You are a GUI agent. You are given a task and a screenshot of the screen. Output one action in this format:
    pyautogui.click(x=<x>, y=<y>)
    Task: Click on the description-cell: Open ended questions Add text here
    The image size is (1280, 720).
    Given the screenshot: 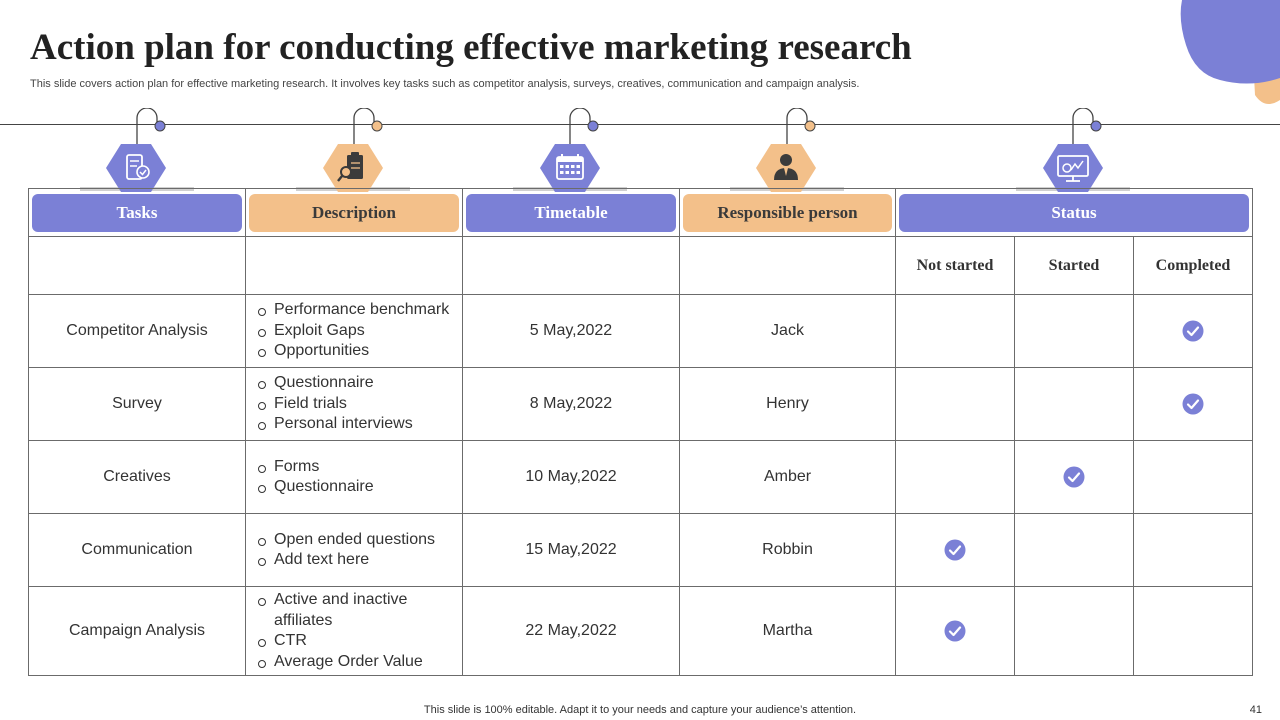 What is the action you would take?
    pyautogui.click(x=354, y=550)
    